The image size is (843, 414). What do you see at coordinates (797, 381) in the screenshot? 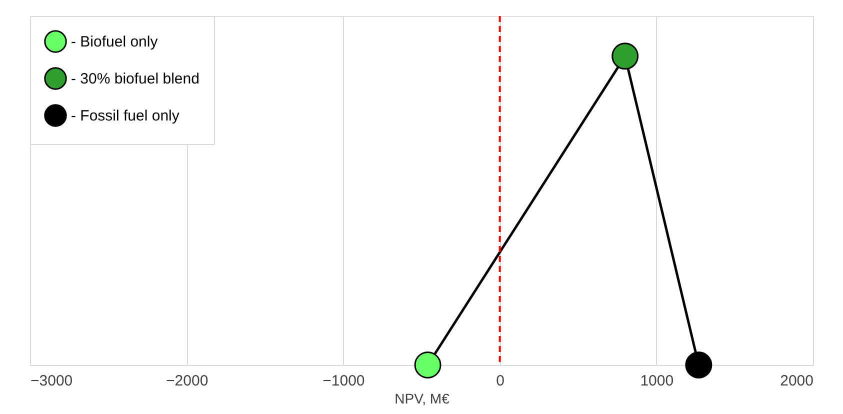
I see `x-tick-label: 2000` at bounding box center [797, 381].